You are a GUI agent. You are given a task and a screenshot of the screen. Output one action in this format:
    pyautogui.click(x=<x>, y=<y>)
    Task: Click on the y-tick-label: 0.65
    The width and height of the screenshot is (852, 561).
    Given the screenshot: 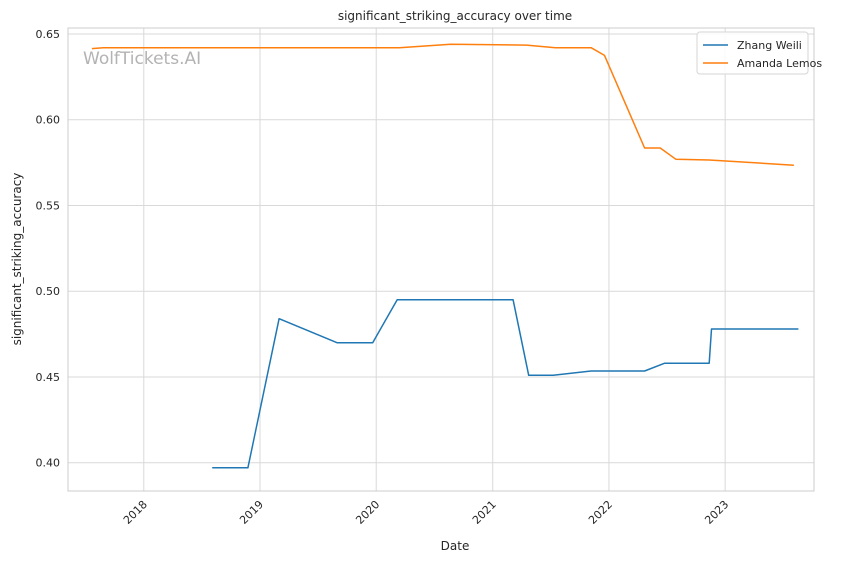 What is the action you would take?
    pyautogui.click(x=48, y=34)
    